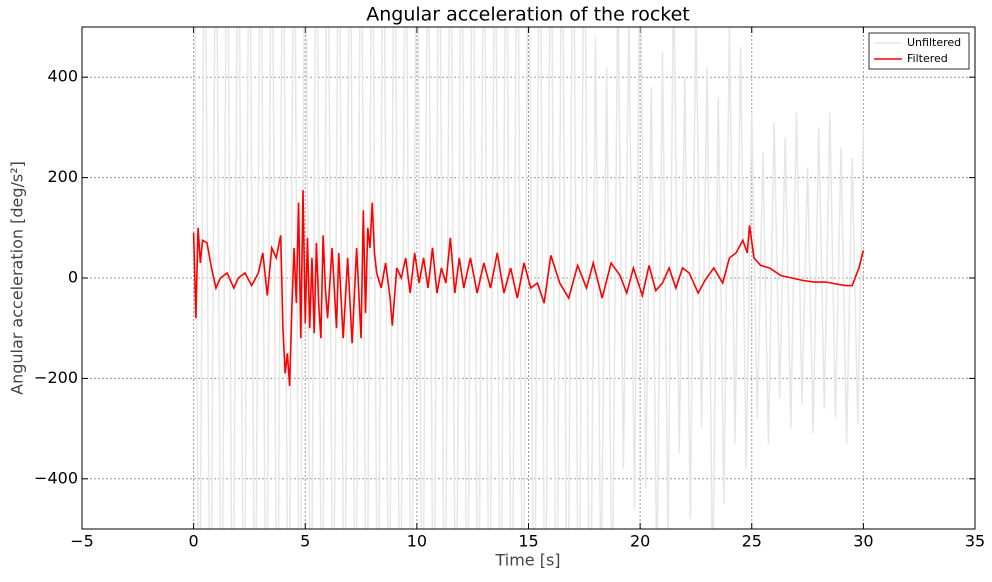 Image resolution: width=992 pixels, height=582 pixels. Describe the element at coordinates (73, 277) in the screenshot. I see `y-tick-label: 0` at that location.